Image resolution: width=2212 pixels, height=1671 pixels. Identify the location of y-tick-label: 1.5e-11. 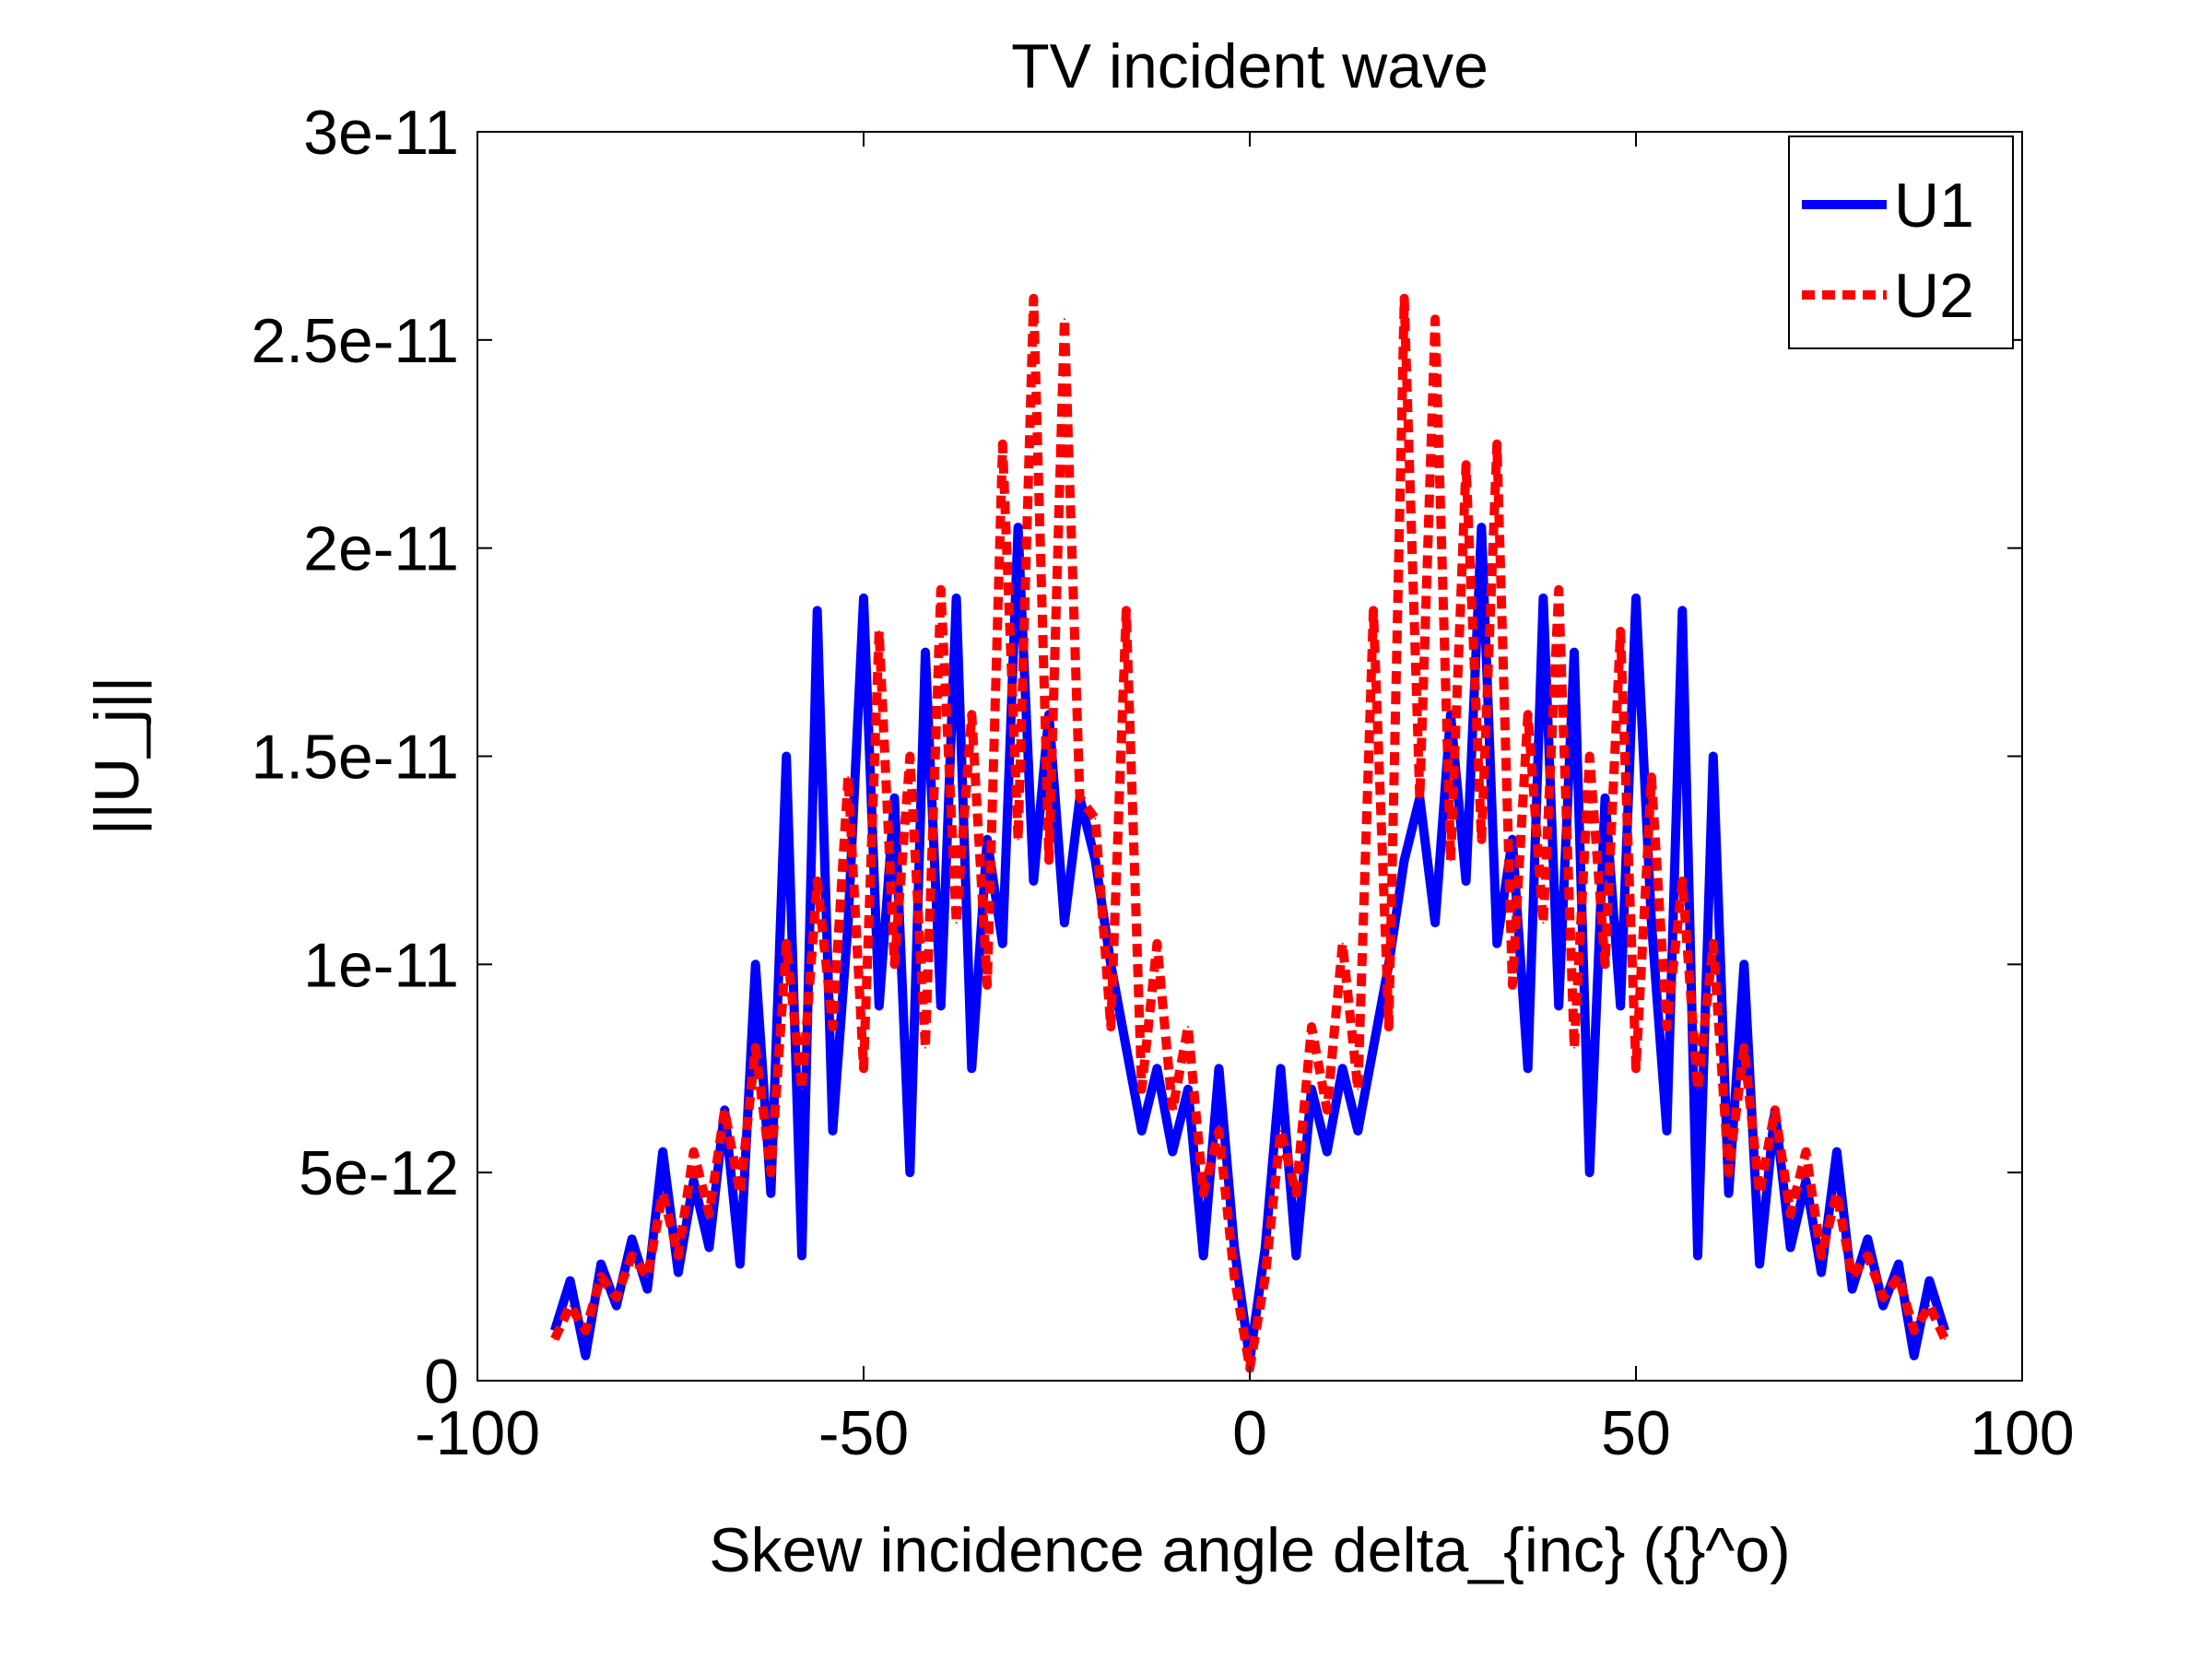
(355, 758).